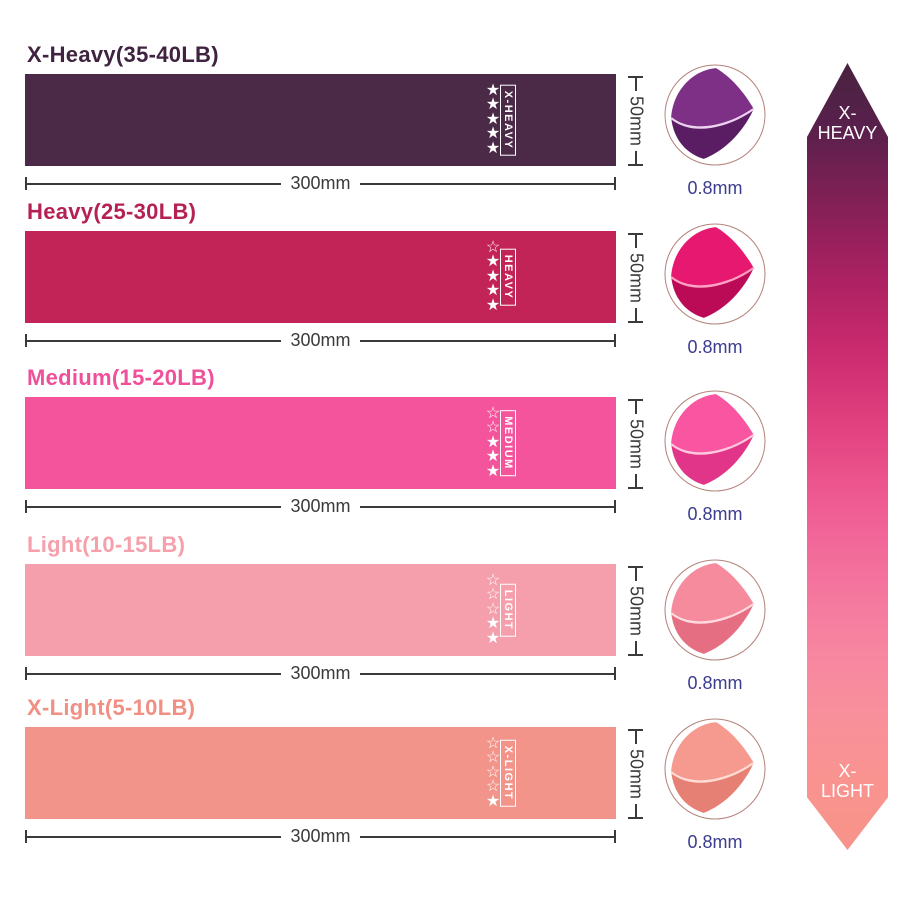 The width and height of the screenshot is (900, 900). I want to click on star-rating: ☆ ☆ ☆ ☆ ★, so click(493, 772).